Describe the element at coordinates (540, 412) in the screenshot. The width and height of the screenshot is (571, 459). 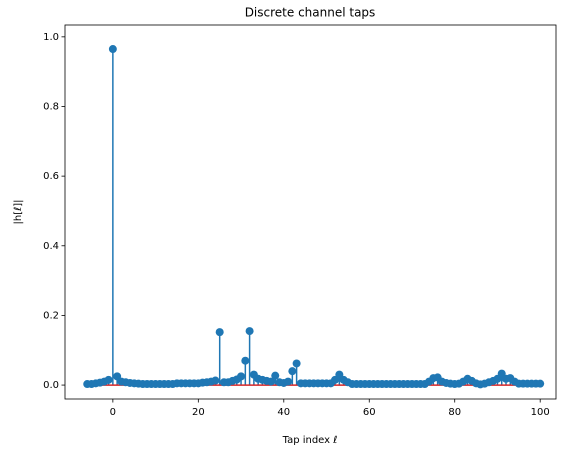
I see `x-tick-label: 100` at that location.